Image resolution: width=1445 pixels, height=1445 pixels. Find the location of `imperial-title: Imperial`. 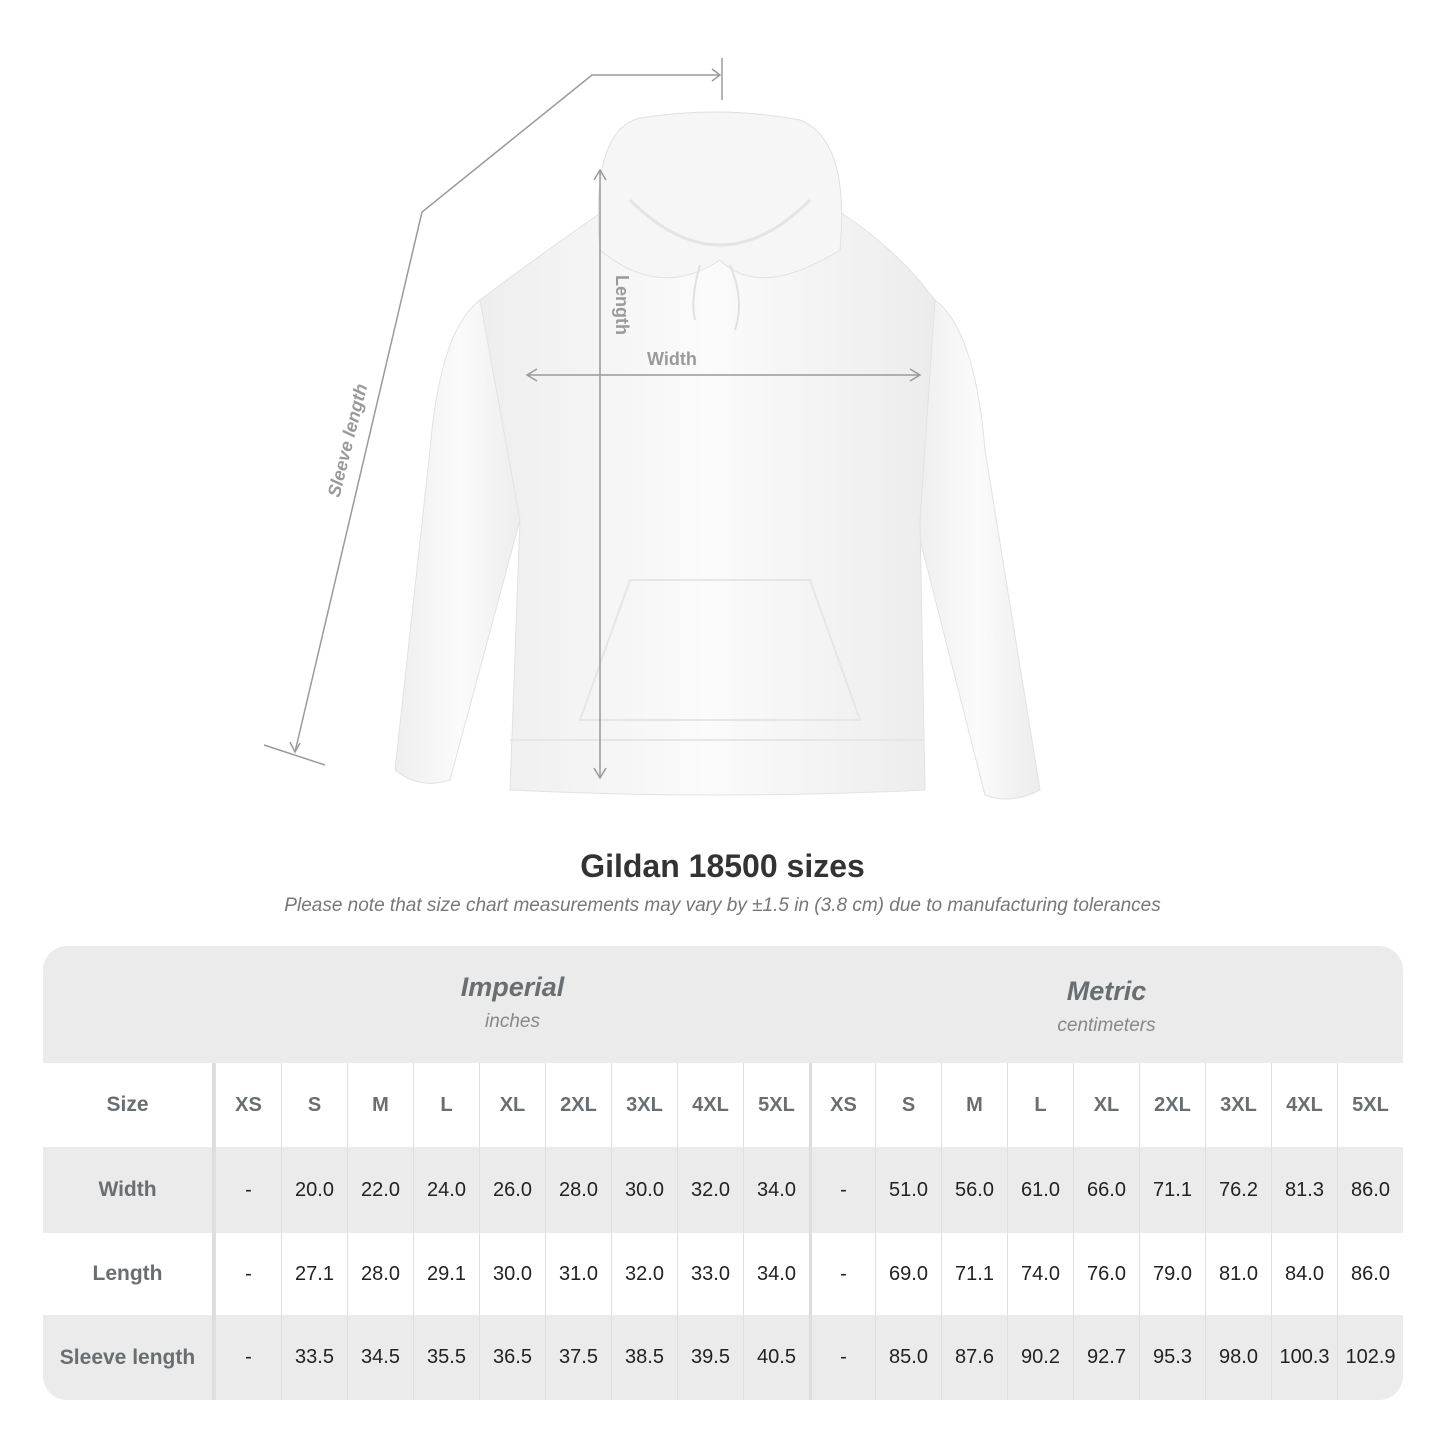

imperial-title: Imperial is located at coordinates (512, 987).